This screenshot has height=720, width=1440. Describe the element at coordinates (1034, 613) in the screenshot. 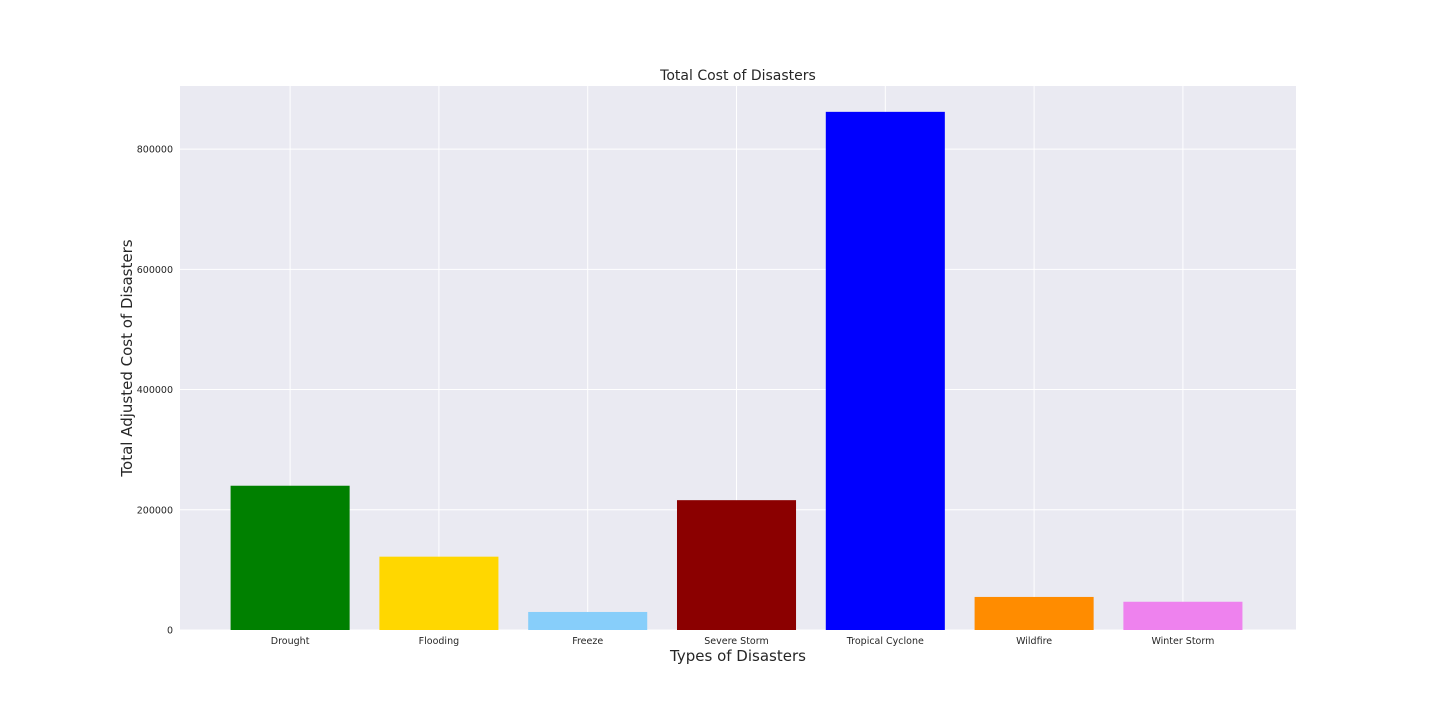

I see `bar-wildfire` at that location.